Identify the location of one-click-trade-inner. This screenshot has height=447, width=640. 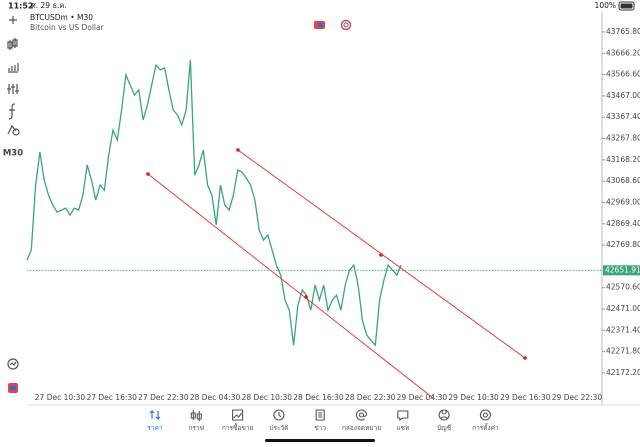
(320, 25).